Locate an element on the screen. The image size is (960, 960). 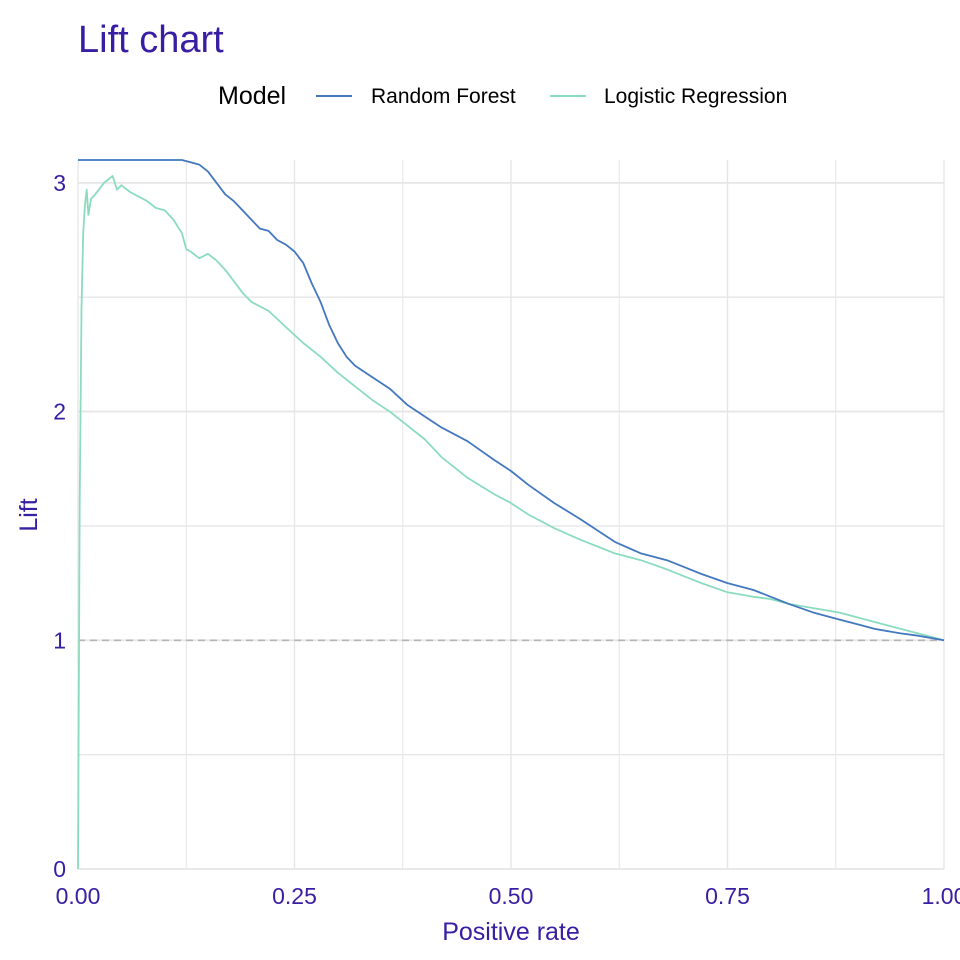
y-tick-label: 3 is located at coordinates (59, 183).